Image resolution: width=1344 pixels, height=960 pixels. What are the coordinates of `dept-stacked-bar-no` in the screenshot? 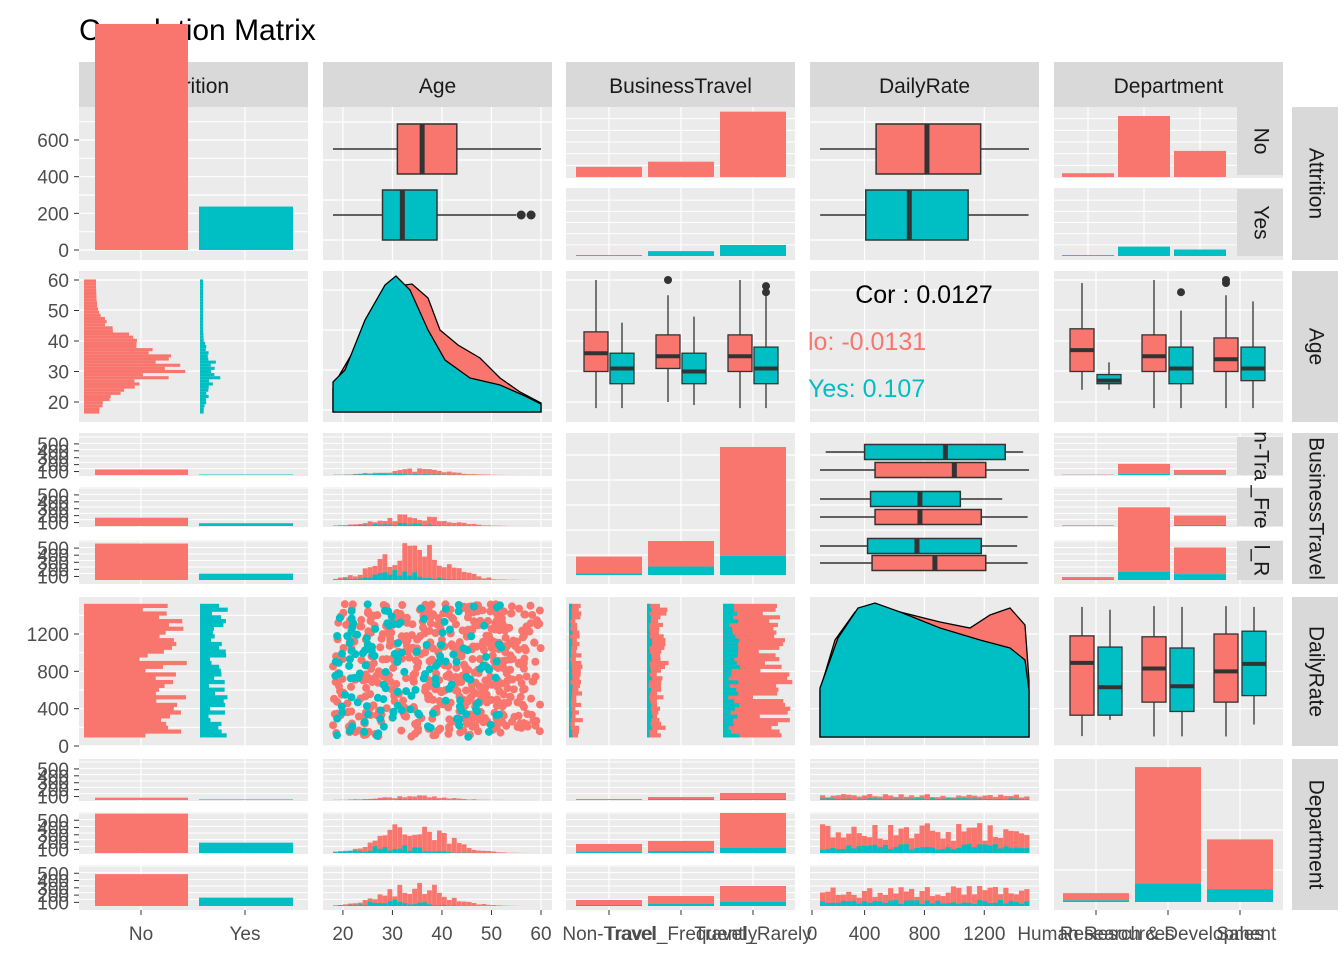 It's located at (1168, 825).